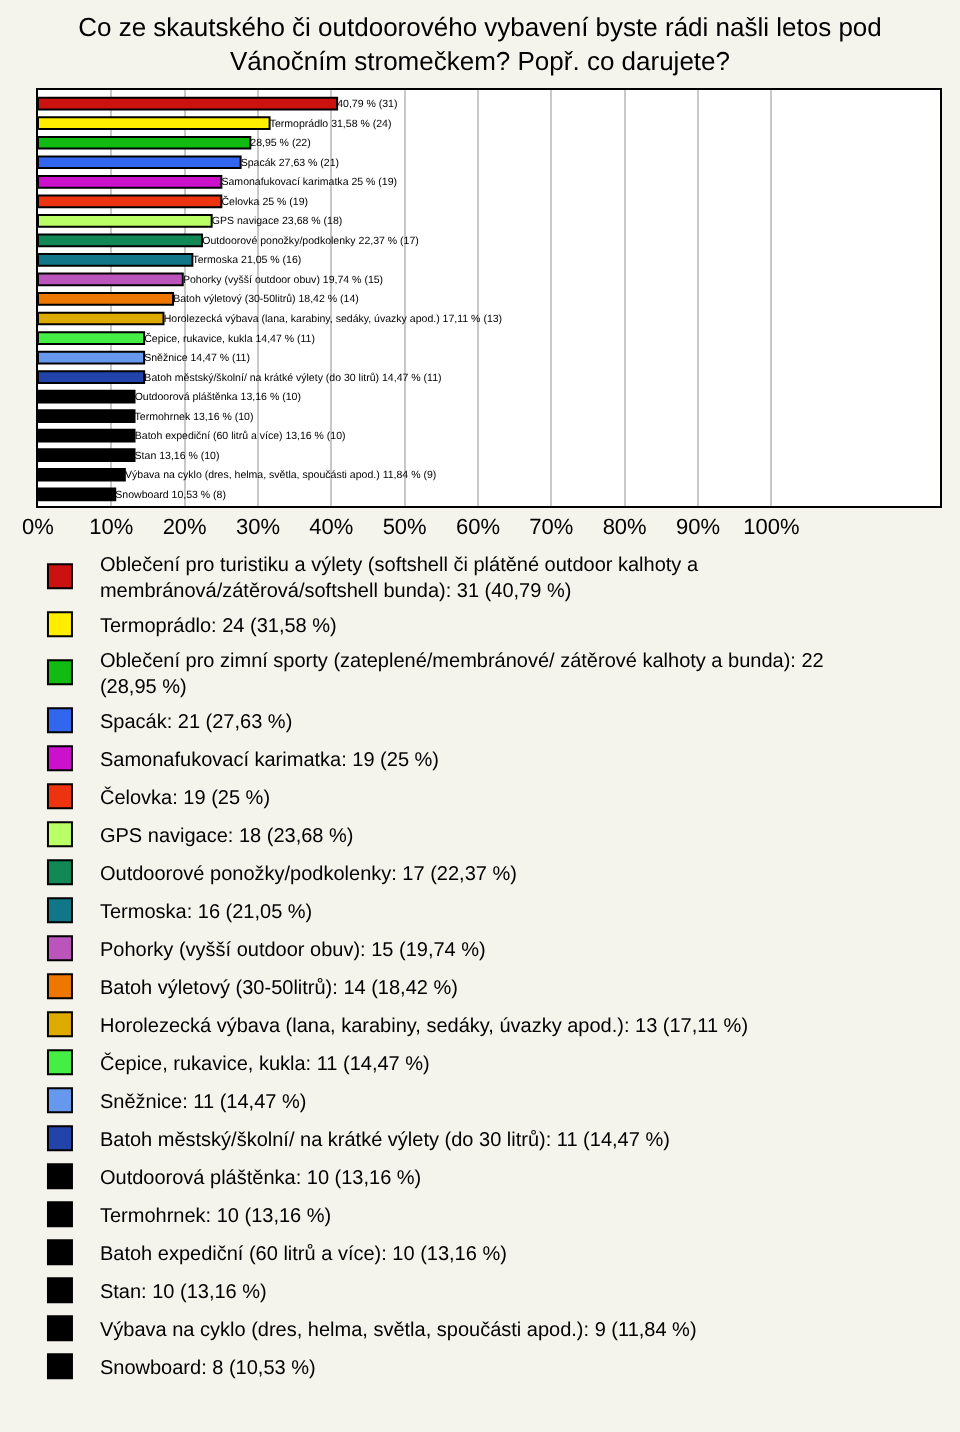 The width and height of the screenshot is (960, 1432). Describe the element at coordinates (303, 1254) in the screenshot. I see `legend-label: Batoh expediční (60 litrů a více): 10 (13,16 %)` at that location.